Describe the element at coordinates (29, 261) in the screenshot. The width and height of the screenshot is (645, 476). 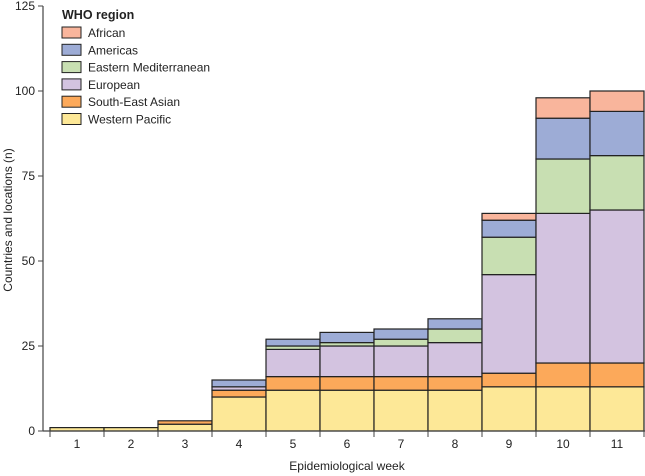
I see `y-tick-label: 50` at that location.